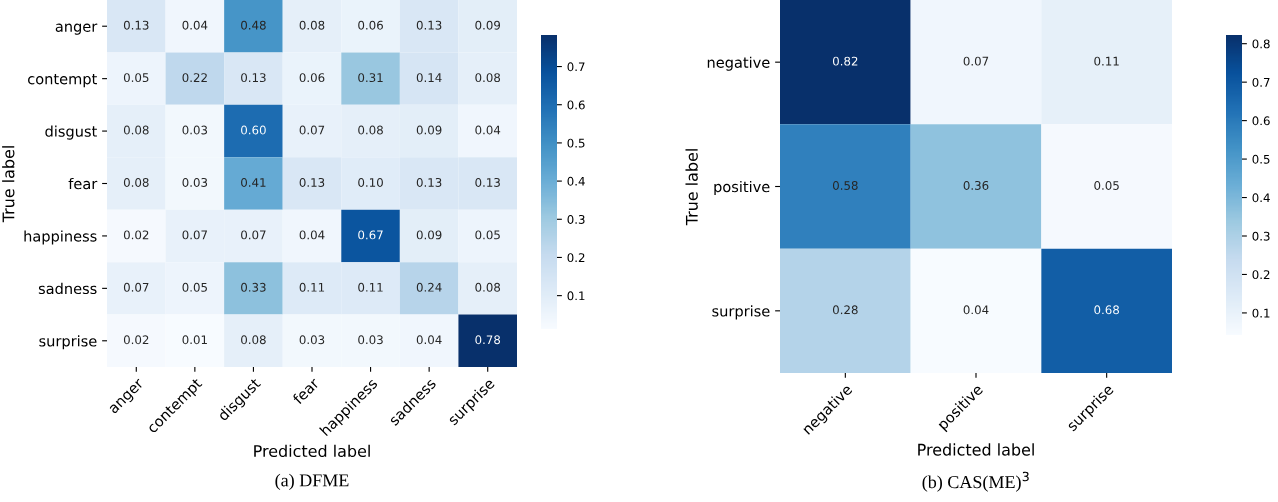  What do you see at coordinates (71, 132) in the screenshot?
I see `y-tick-label: disgust` at bounding box center [71, 132].